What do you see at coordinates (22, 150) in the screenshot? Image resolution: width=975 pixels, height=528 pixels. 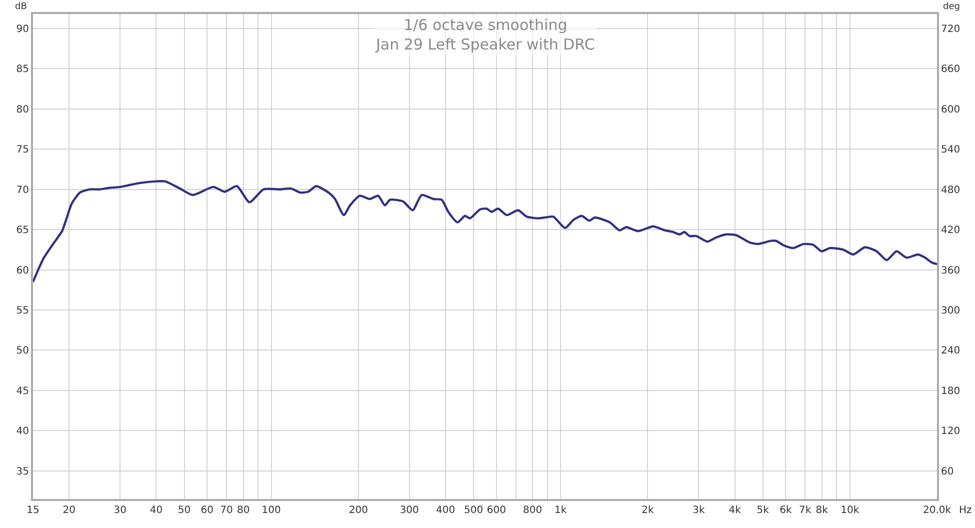 I see `y-tick-label: 75` at bounding box center [22, 150].